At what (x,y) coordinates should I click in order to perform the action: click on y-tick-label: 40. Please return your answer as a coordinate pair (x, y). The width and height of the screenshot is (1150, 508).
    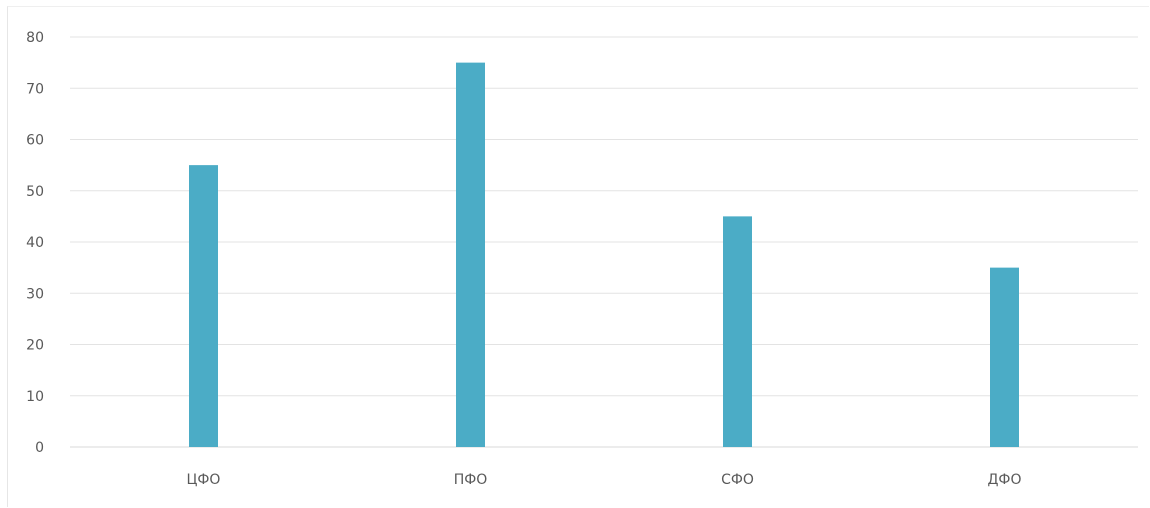
    Looking at the image, I should click on (35, 243).